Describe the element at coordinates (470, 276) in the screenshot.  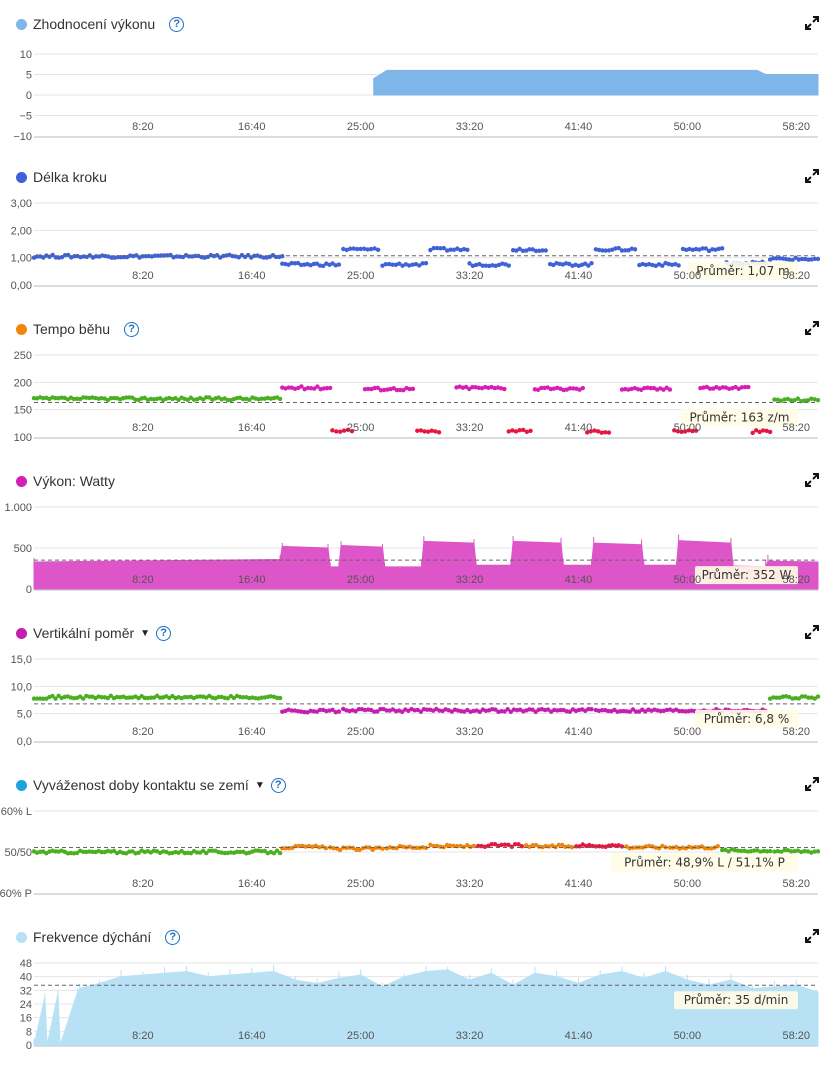
I see `x-tick-label: 33:20` at that location.